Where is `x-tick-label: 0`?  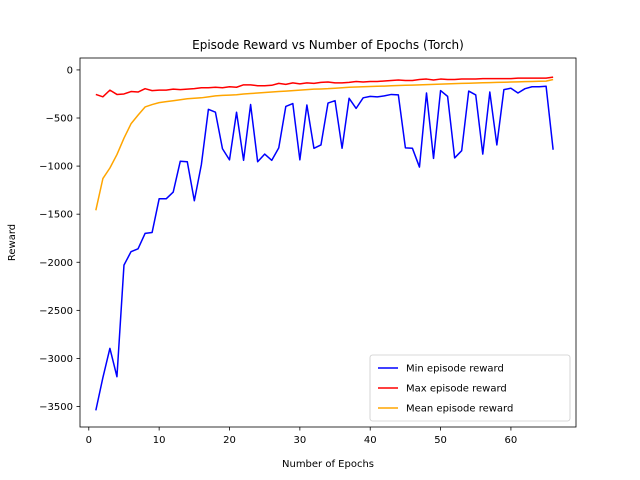
x-tick-label: 0 is located at coordinates (89, 440).